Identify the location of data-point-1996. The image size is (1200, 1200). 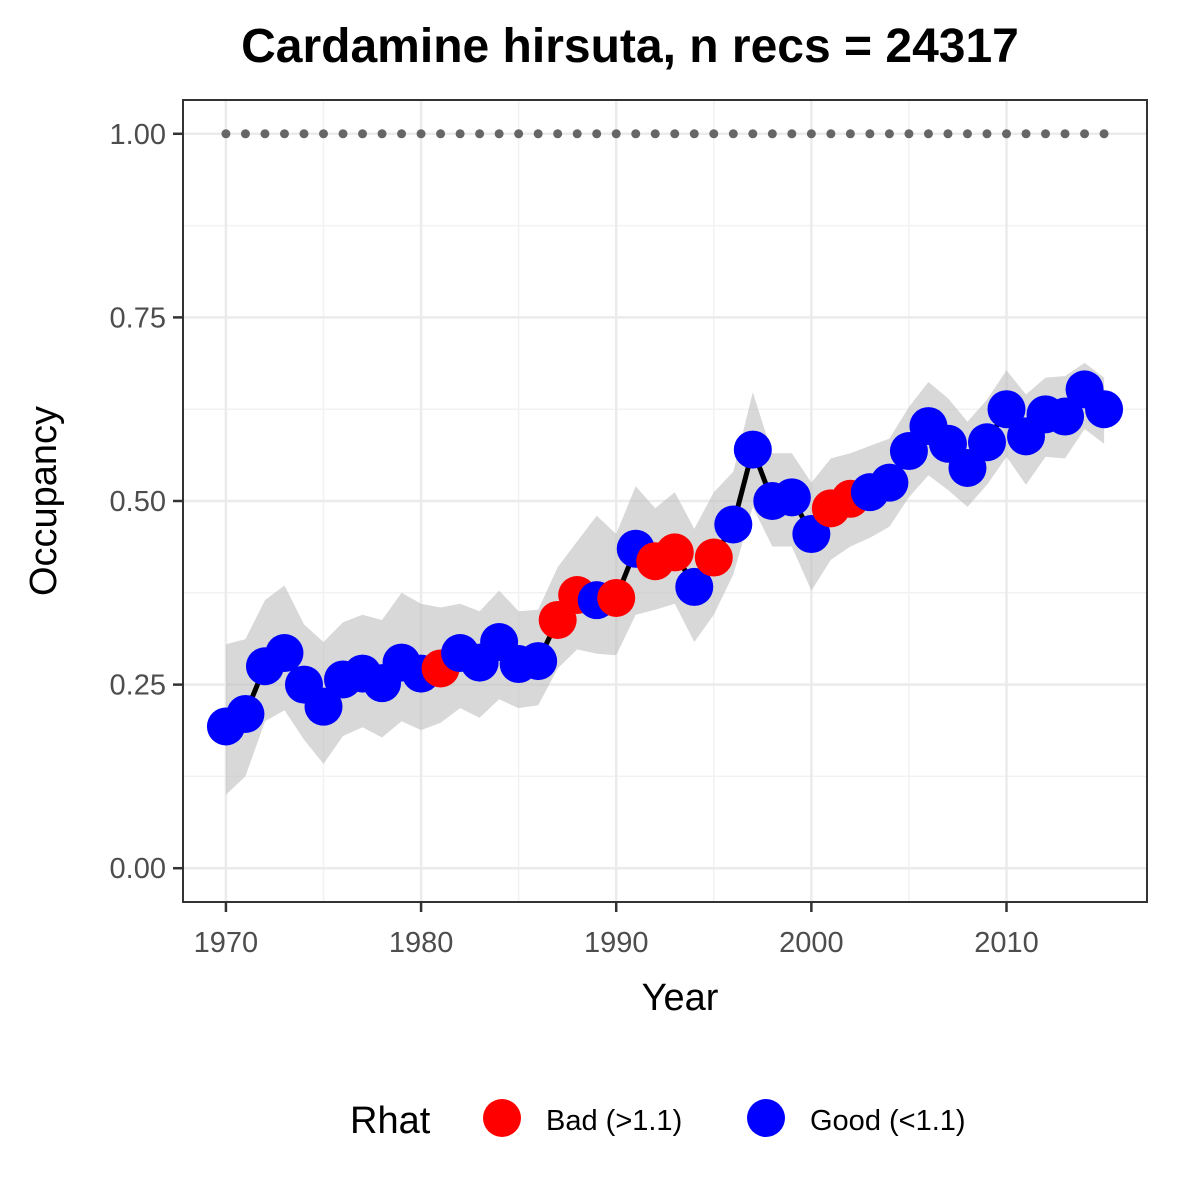
(733, 524).